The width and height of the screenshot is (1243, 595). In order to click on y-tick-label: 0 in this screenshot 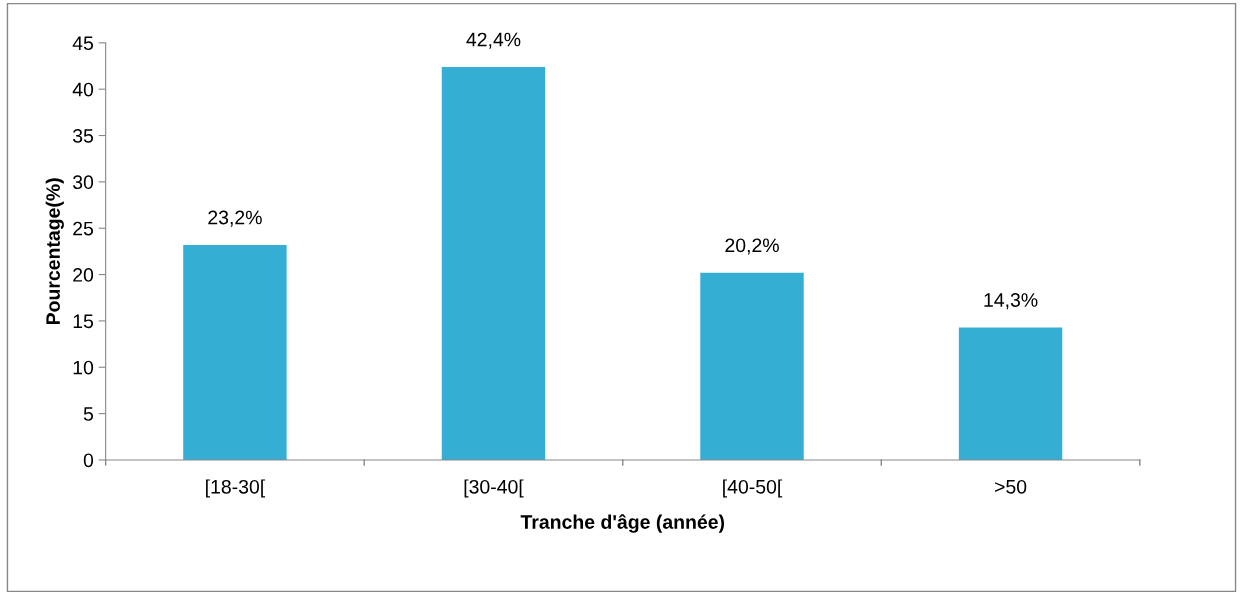, I will do `click(88, 460)`.